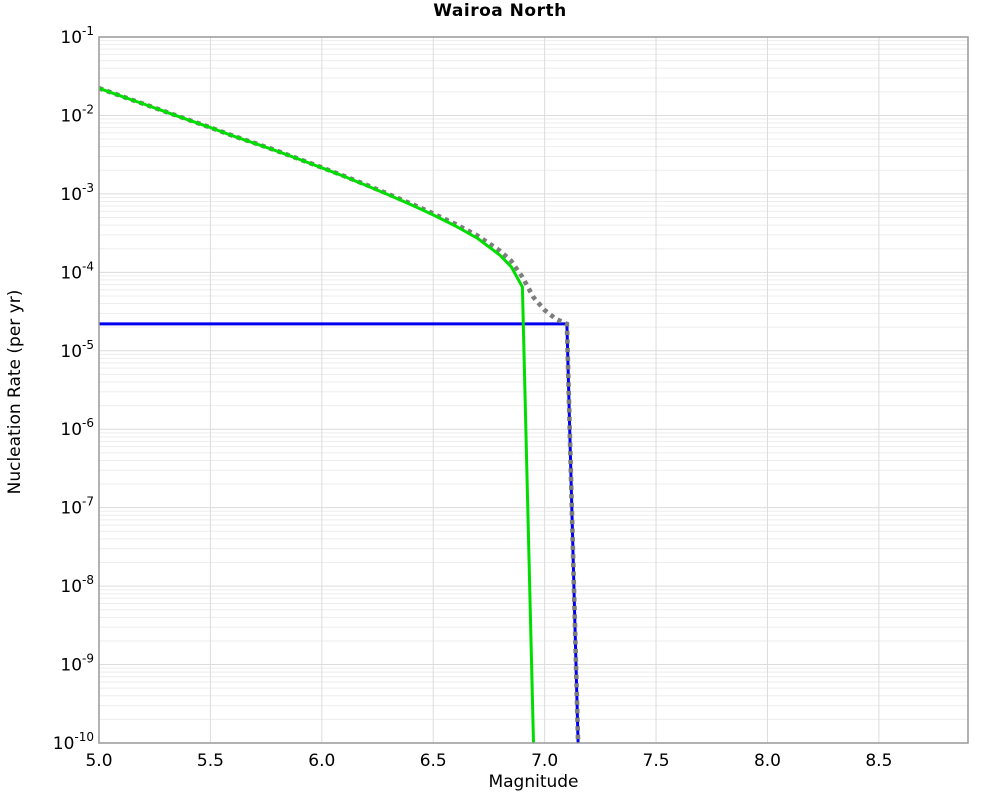  Describe the element at coordinates (433, 761) in the screenshot. I see `x-tick-label: 6.5` at that location.